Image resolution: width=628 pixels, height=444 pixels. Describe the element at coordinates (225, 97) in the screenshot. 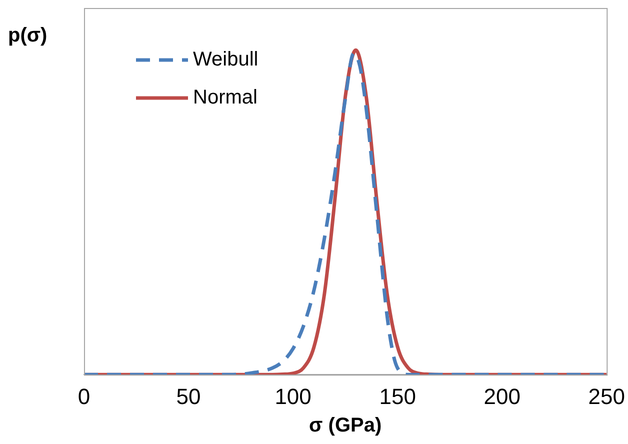

I see `legend-label: Normal` at that location.